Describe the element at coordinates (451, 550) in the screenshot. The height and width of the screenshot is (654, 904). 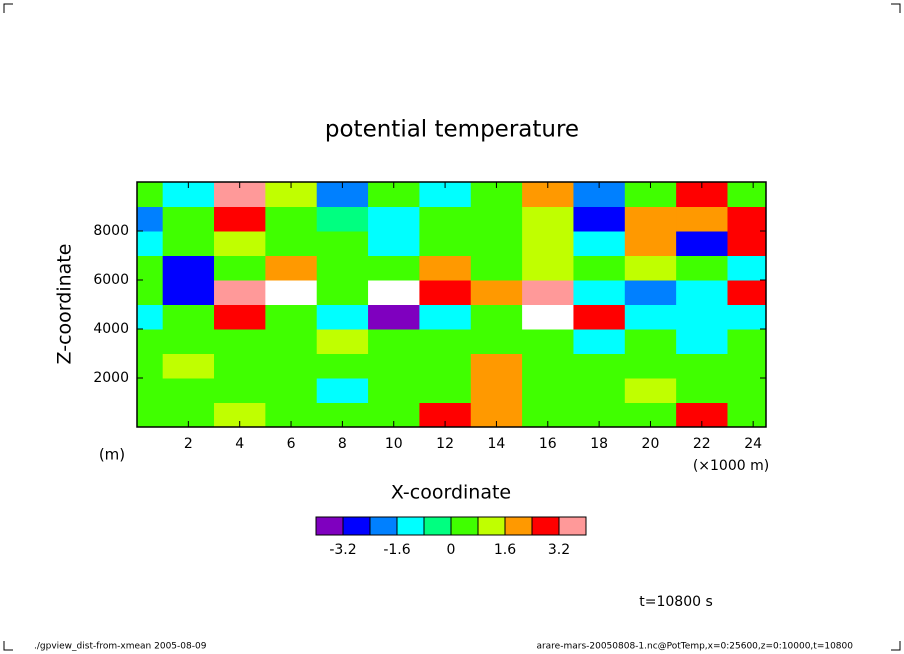
I see `colorbar-tick-label: 0` at that location.